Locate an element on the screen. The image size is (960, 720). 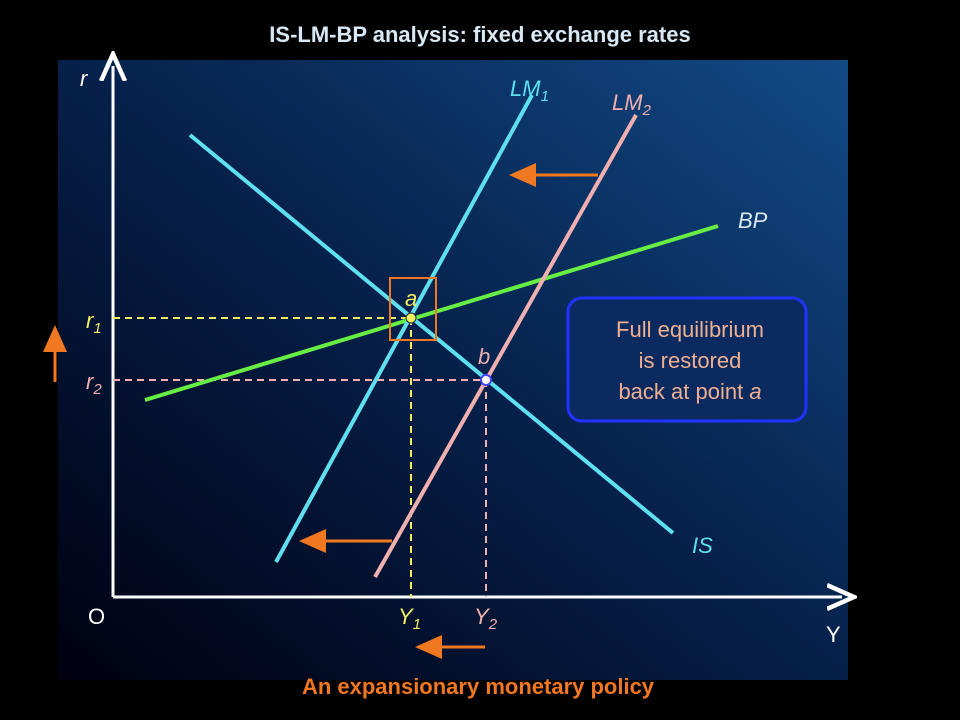
point-a-label: a is located at coordinates (411, 298).